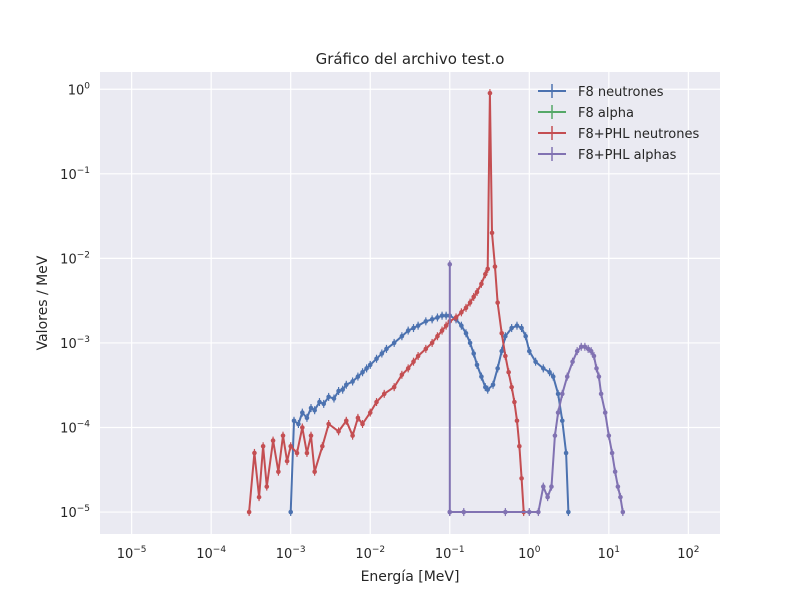  What do you see at coordinates (79, 89) in the screenshot?
I see `y-tick-label: 10⁰` at bounding box center [79, 89].